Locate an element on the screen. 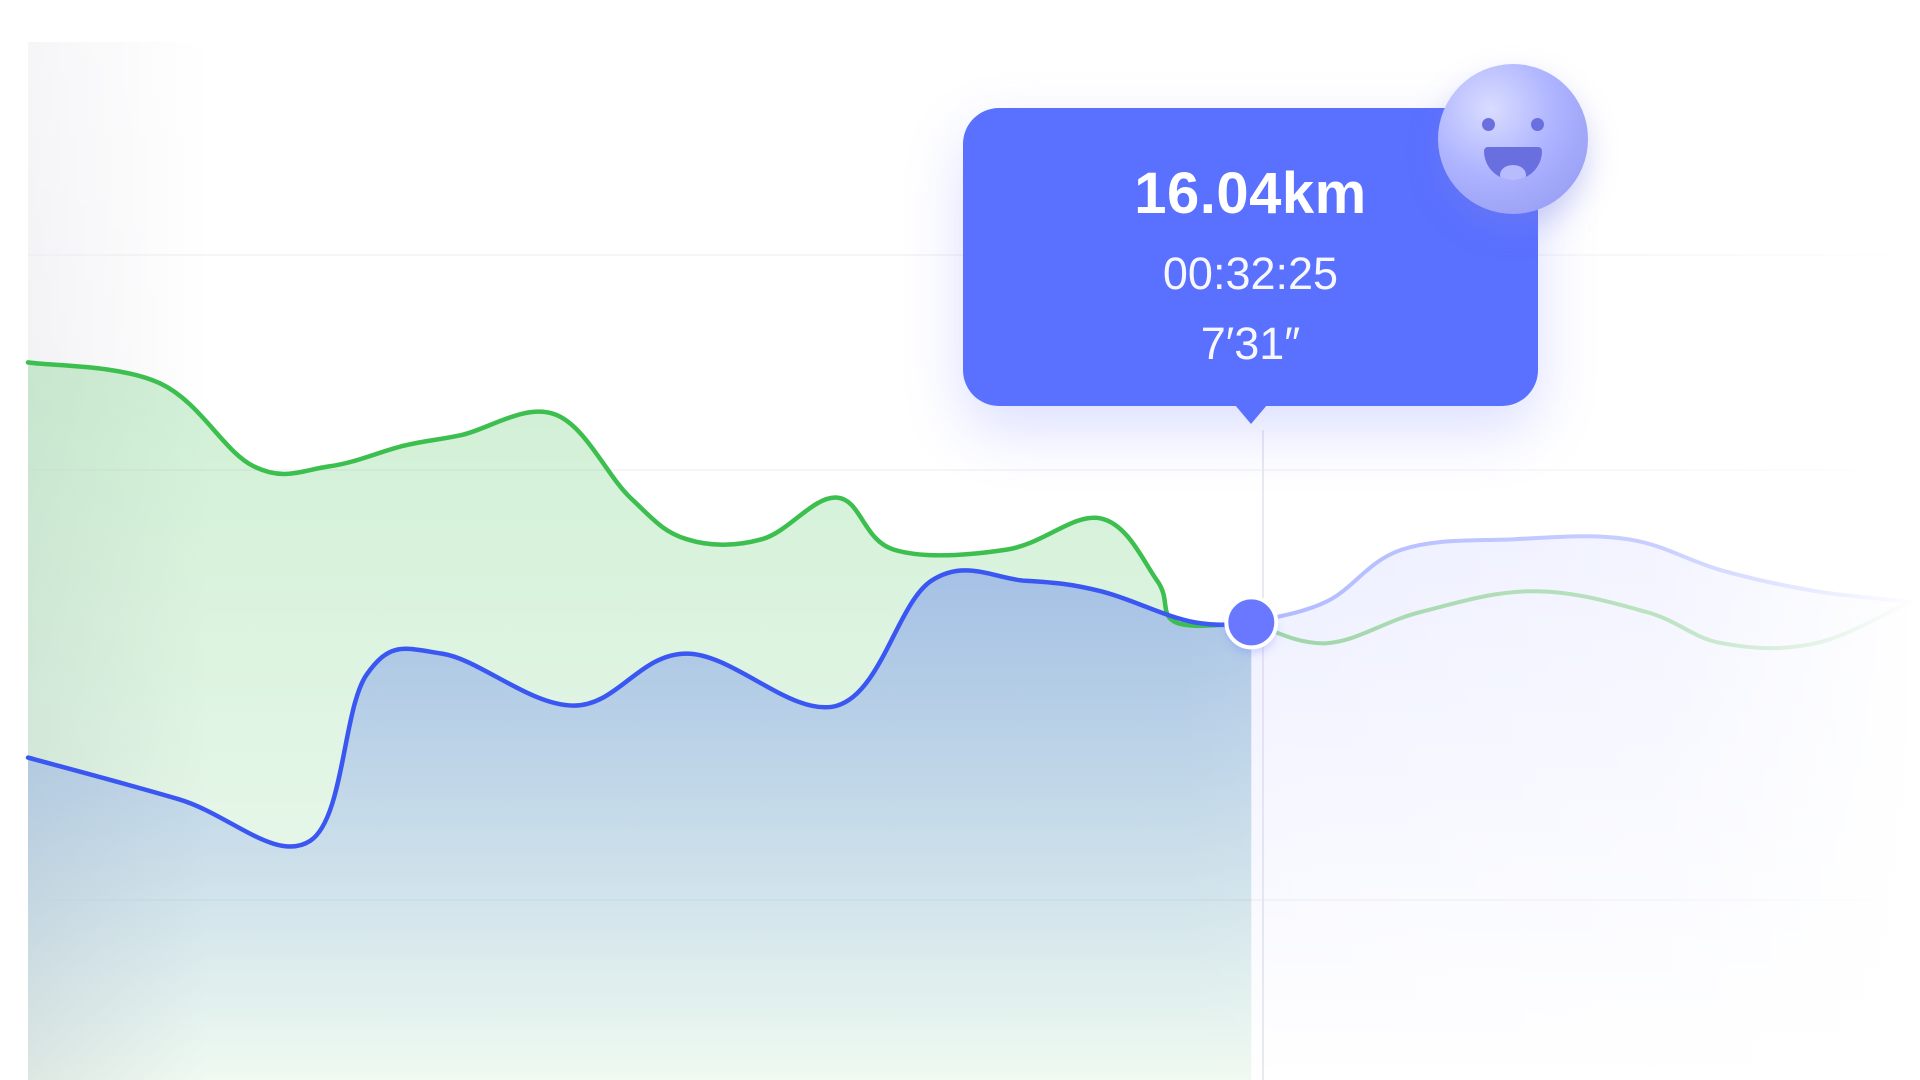  tooltip-distance: 16.04km is located at coordinates (1250, 193).